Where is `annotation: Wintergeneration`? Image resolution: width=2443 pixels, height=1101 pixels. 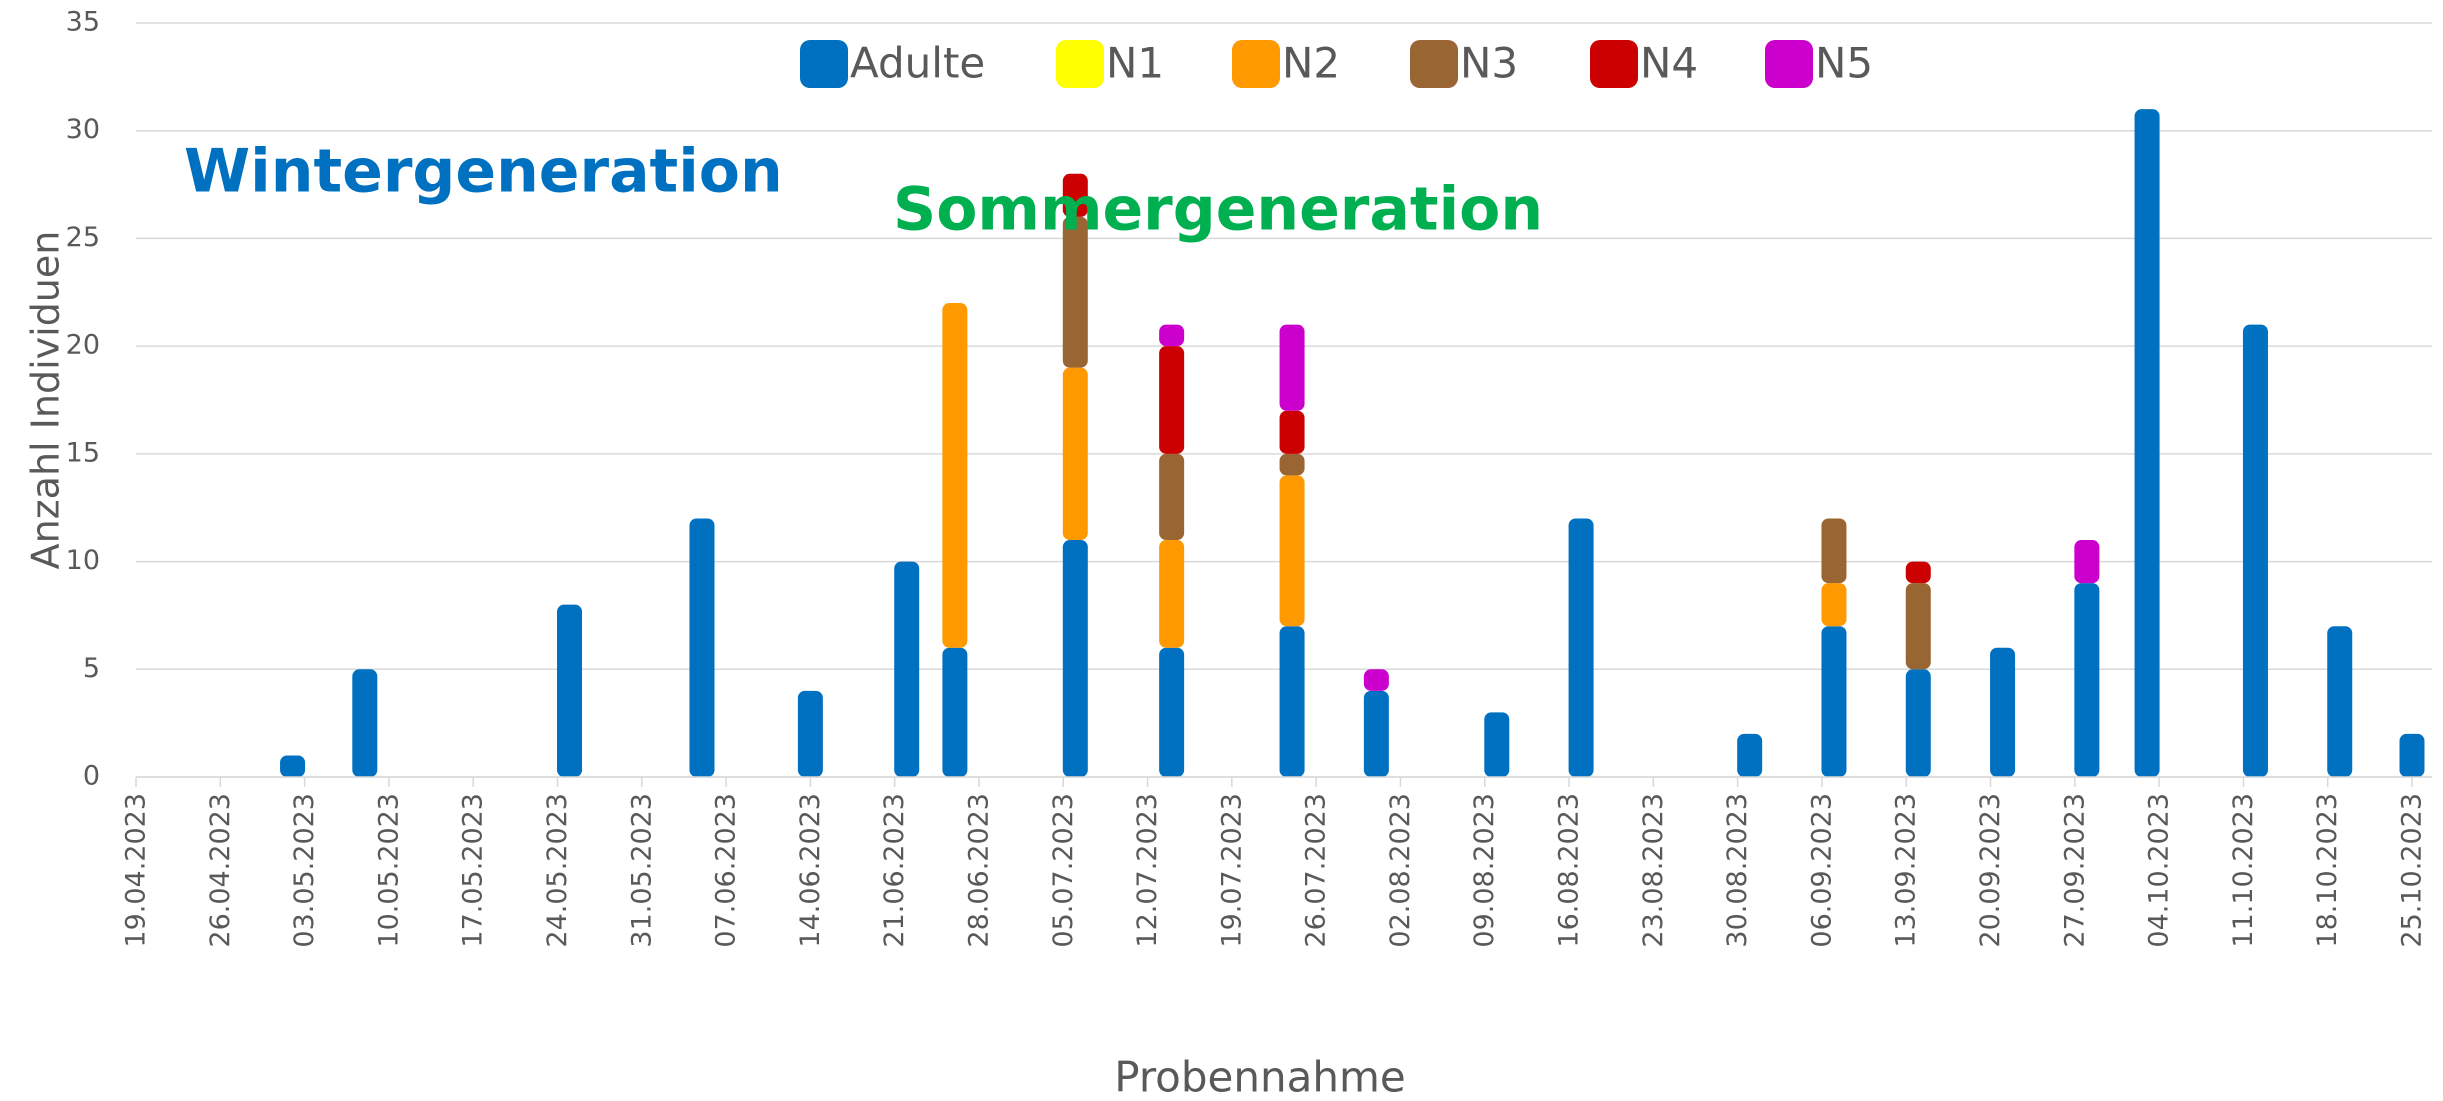
annotation: Wintergeneration is located at coordinates (483, 172).